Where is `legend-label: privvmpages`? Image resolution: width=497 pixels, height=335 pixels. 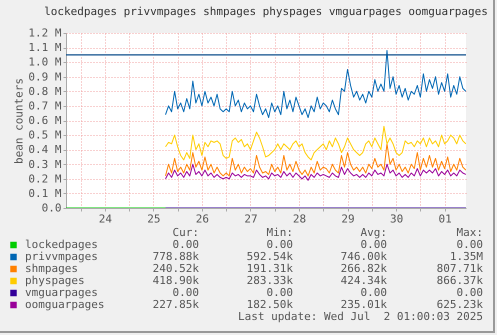 legend-label: privvmpages is located at coordinates (61, 256).